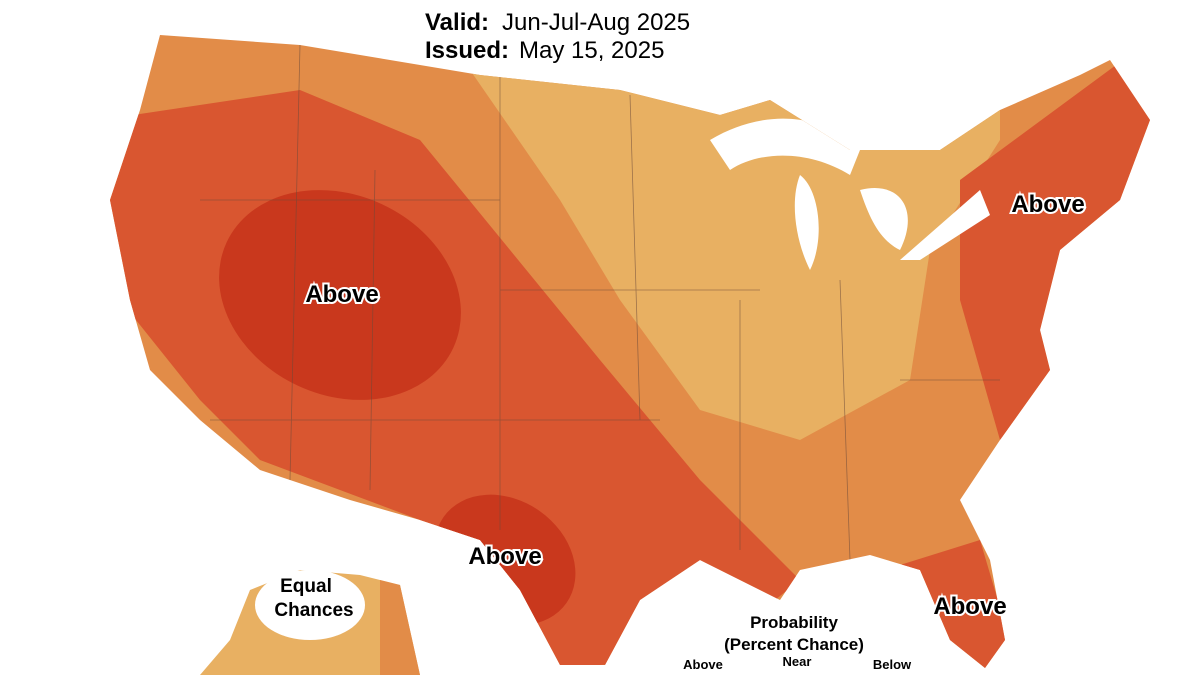 This screenshot has width=1200, height=675. What do you see at coordinates (794, 622) in the screenshot?
I see `legend-title: Probability` at bounding box center [794, 622].